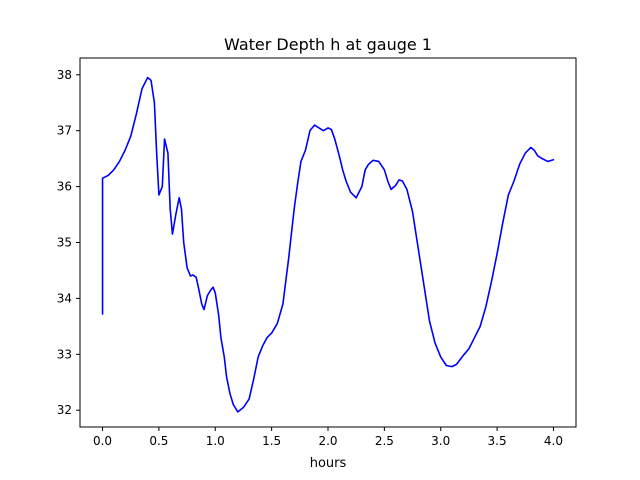 This screenshot has height=480, width=640. I want to click on x-tick-label: 4.0, so click(553, 441).